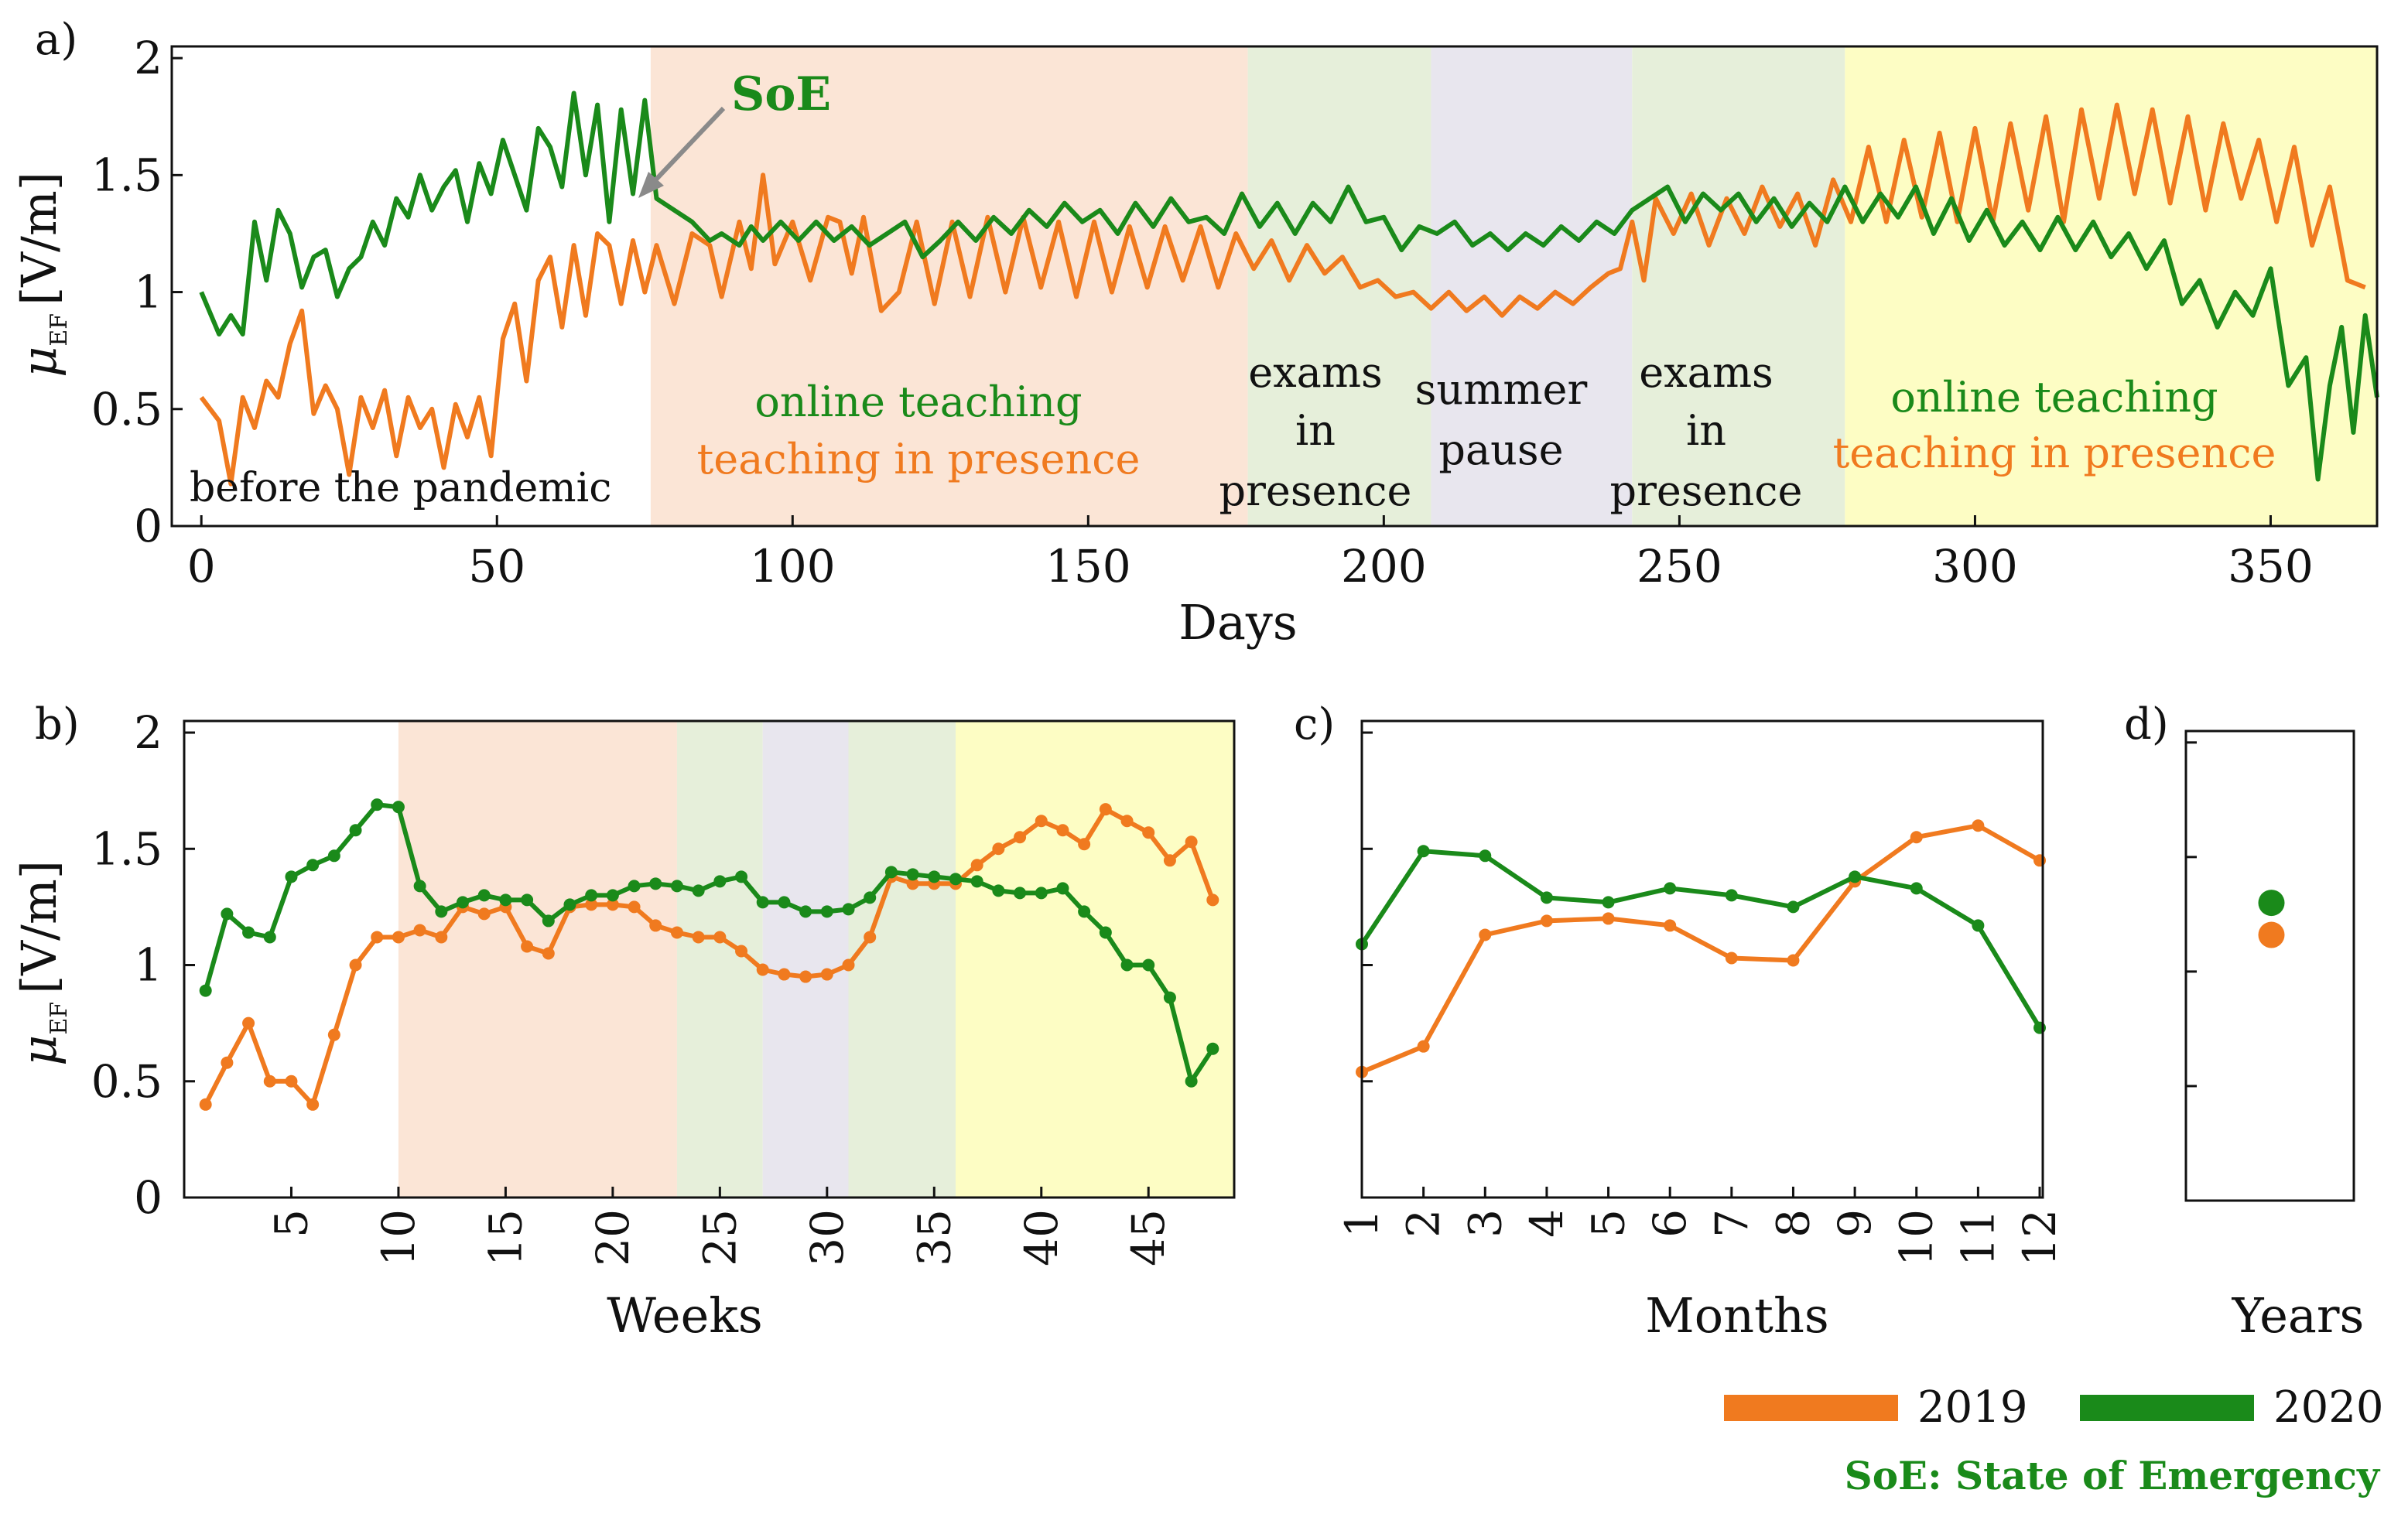 The height and width of the screenshot is (1517, 2408). What do you see at coordinates (1546, 921) in the screenshot?
I see `c-point-2019-m4` at bounding box center [1546, 921].